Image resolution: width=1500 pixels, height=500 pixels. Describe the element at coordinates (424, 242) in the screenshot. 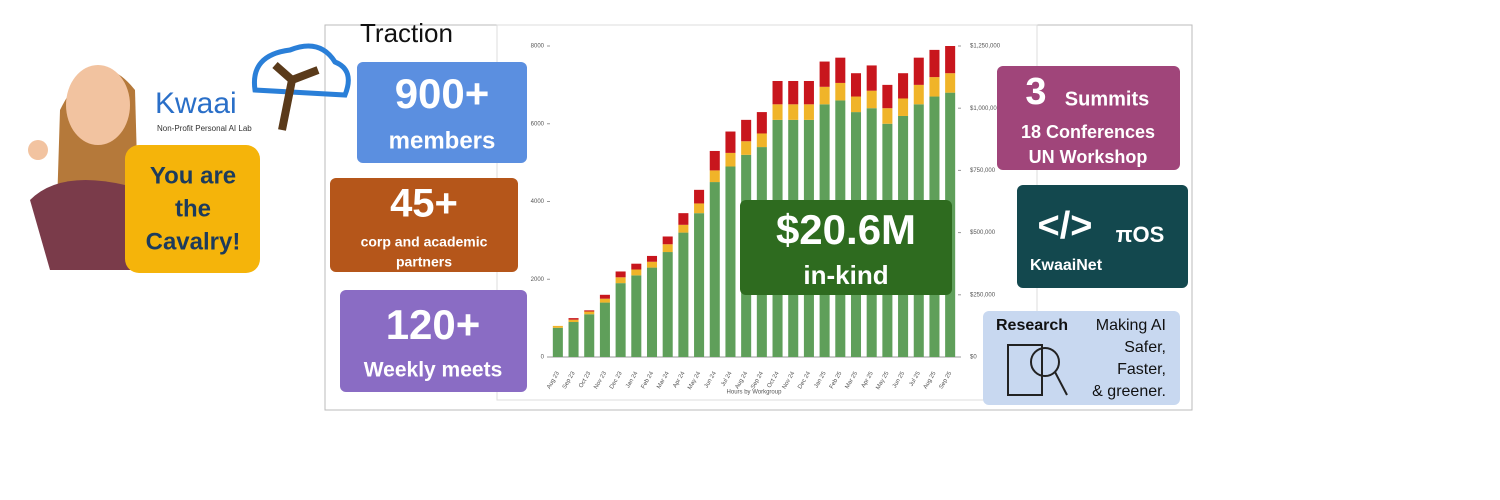

I see `stat-label: corp and academic` at that location.